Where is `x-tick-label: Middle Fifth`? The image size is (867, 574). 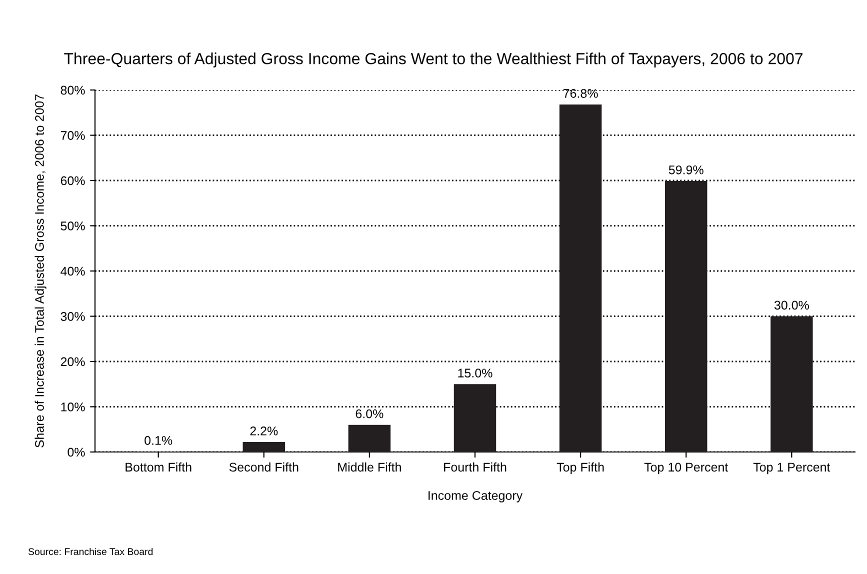 x-tick-label: Middle Fifth is located at coordinates (369, 467).